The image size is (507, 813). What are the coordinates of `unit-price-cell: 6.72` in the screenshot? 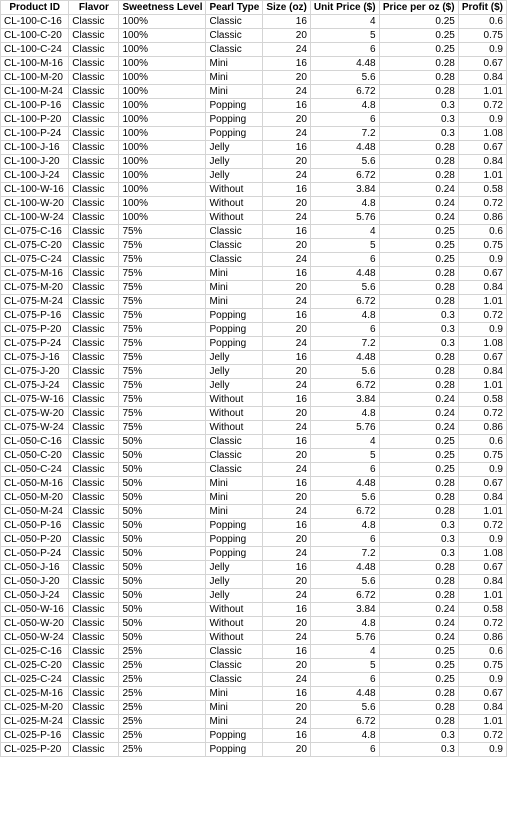 It's located at (344, 175).